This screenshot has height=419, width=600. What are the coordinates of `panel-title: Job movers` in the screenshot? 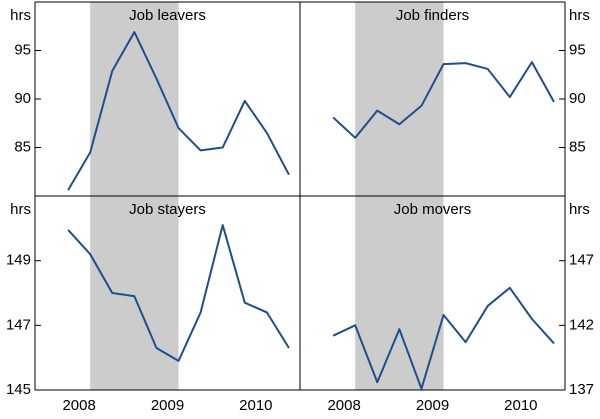 It's located at (433, 209).